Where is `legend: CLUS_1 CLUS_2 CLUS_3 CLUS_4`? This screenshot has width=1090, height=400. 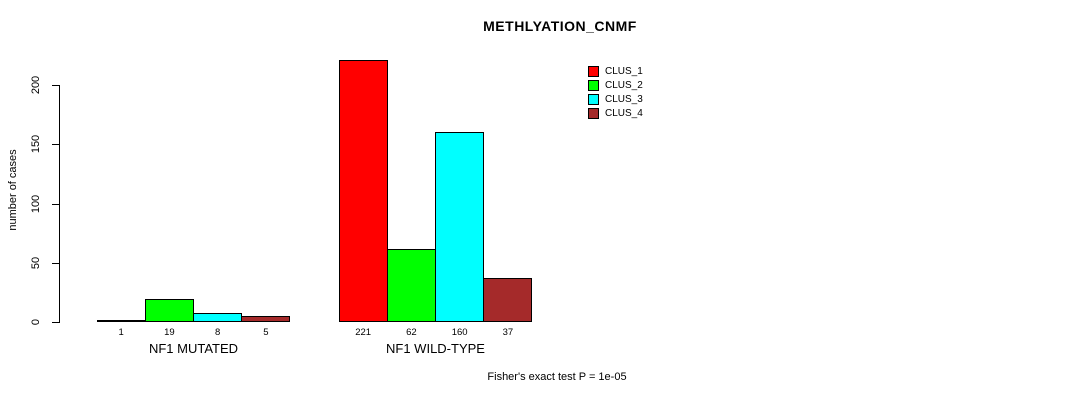
legend: CLUS_1 CLUS_2 CLUS_3 CLUS_4 is located at coordinates (615, 93).